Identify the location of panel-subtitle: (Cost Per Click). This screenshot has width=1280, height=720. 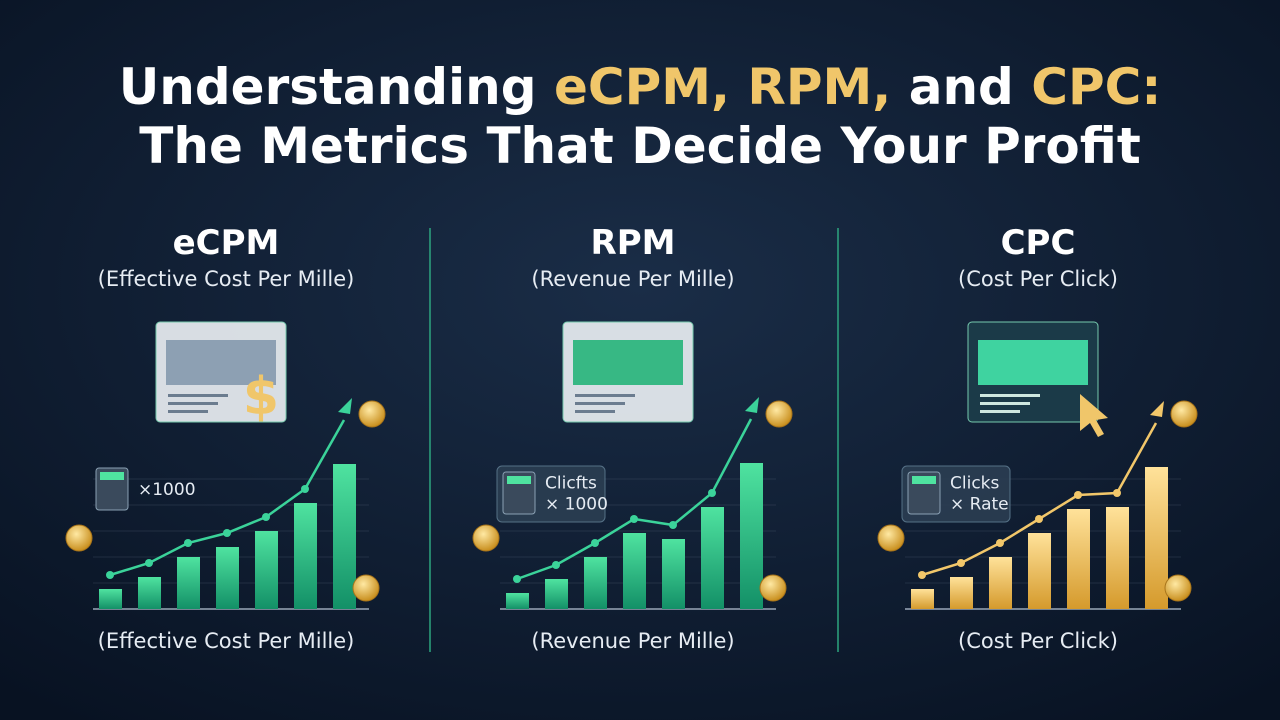
(1038, 279).